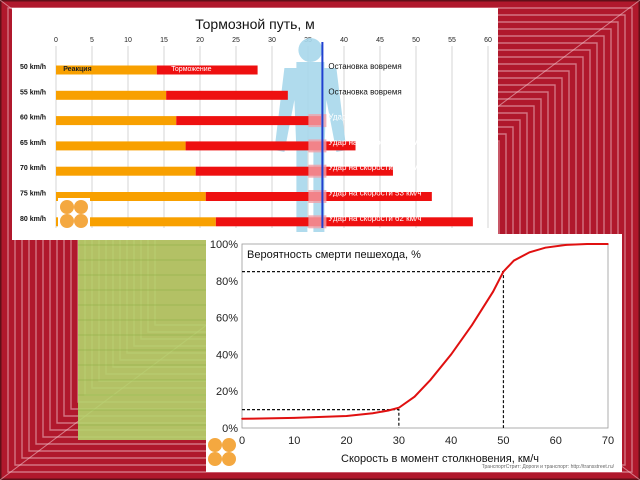  Describe the element at coordinates (227, 392) in the screenshot. I see `y-tick-label: 20%` at that location.